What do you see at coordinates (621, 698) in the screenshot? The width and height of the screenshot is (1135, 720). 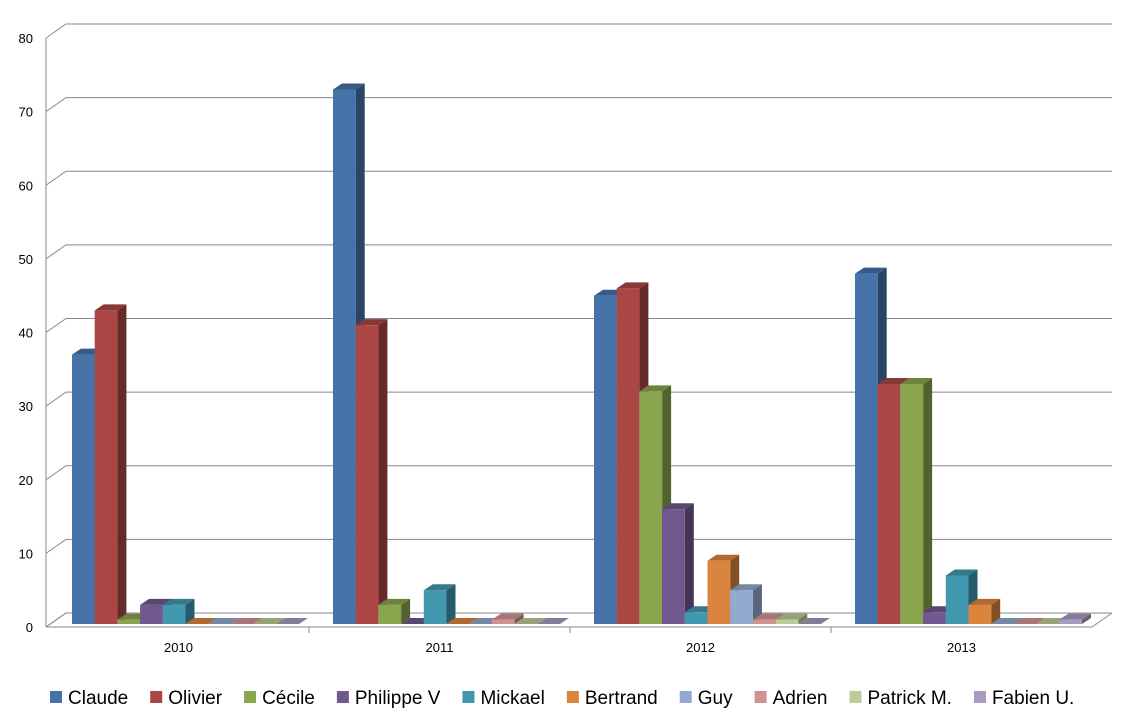 I see `legend-label: Bertrand` at bounding box center [621, 698].